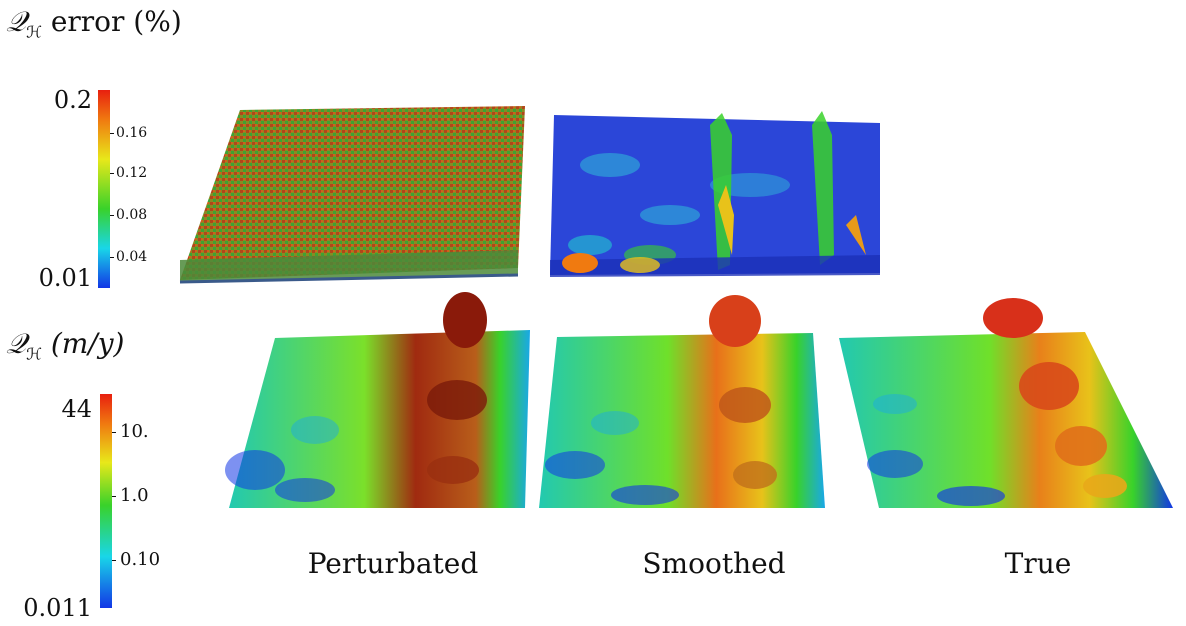 The image size is (1186, 626). I want to click on error-tick-label: 0.08, so click(132, 215).